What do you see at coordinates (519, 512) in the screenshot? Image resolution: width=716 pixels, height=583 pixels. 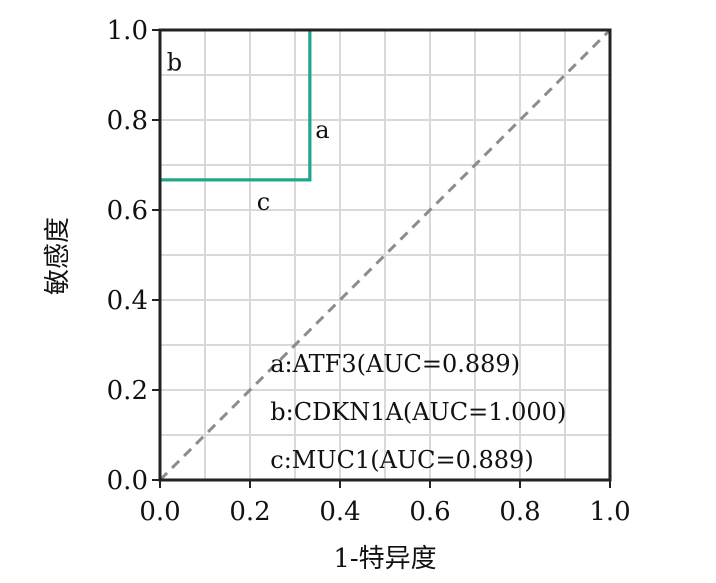 I see `x-tick-label: 0.8` at bounding box center [519, 512].